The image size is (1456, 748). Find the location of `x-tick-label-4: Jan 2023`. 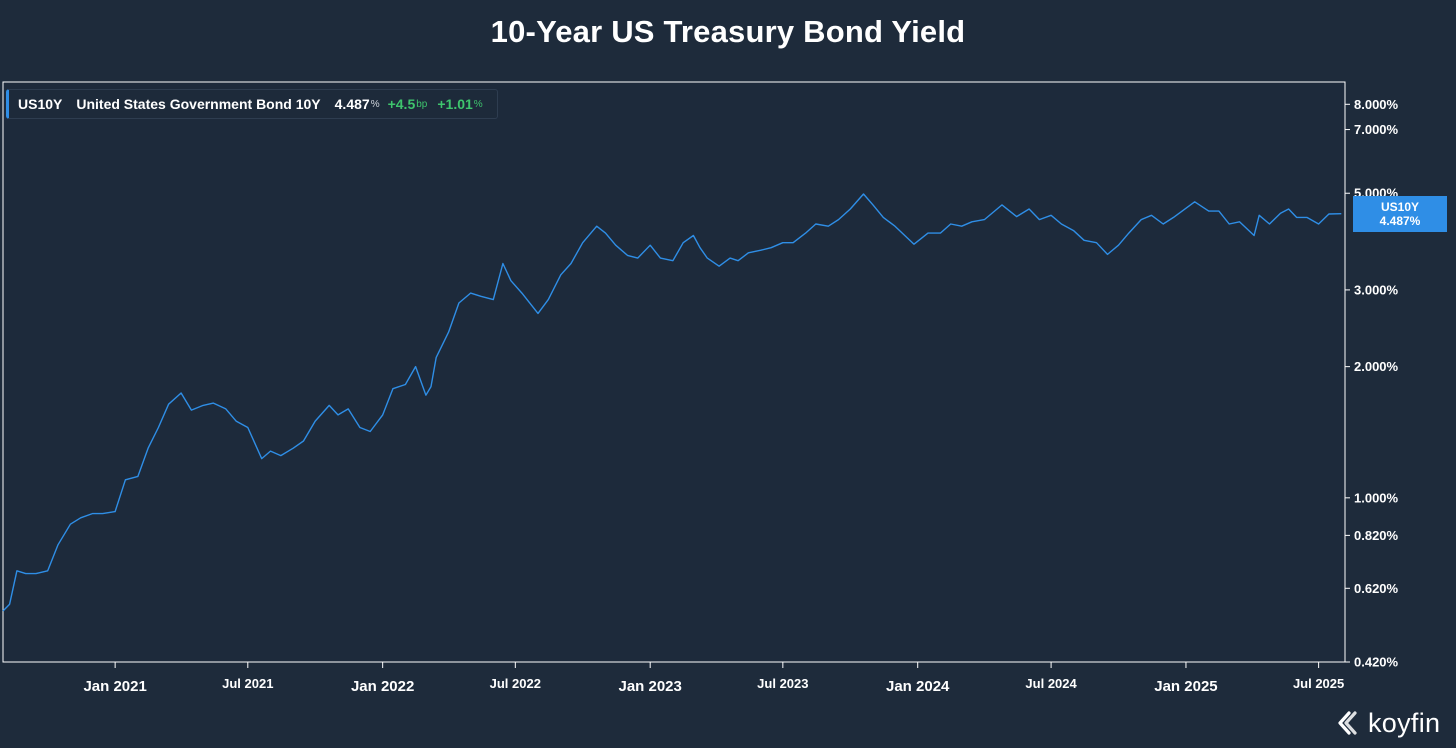

x-tick-label-4: Jan 2023 is located at coordinates (649, 686).